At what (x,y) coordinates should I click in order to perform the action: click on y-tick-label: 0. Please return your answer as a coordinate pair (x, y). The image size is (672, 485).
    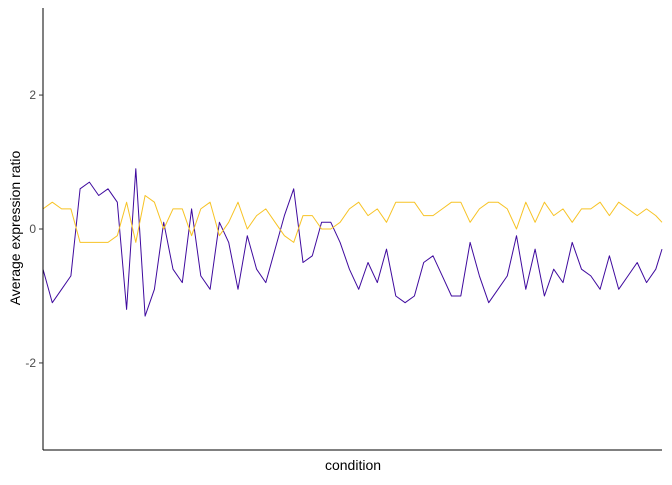
    Looking at the image, I should click on (32, 229).